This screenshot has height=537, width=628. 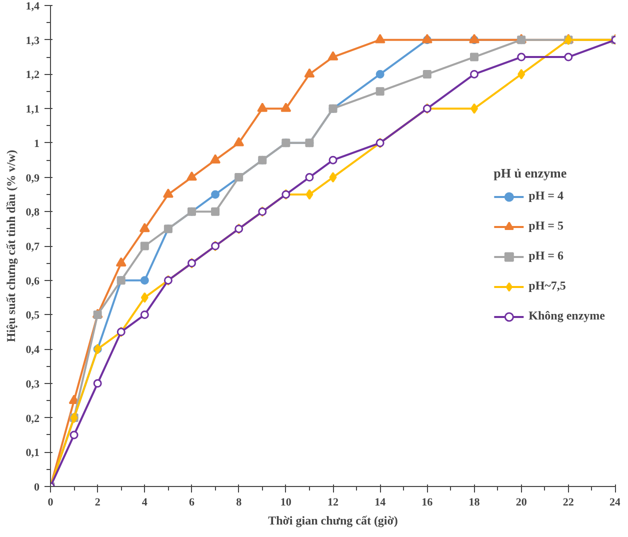 What do you see at coordinates (546, 256) in the screenshot?
I see `legend-label: pH = 6` at bounding box center [546, 256].